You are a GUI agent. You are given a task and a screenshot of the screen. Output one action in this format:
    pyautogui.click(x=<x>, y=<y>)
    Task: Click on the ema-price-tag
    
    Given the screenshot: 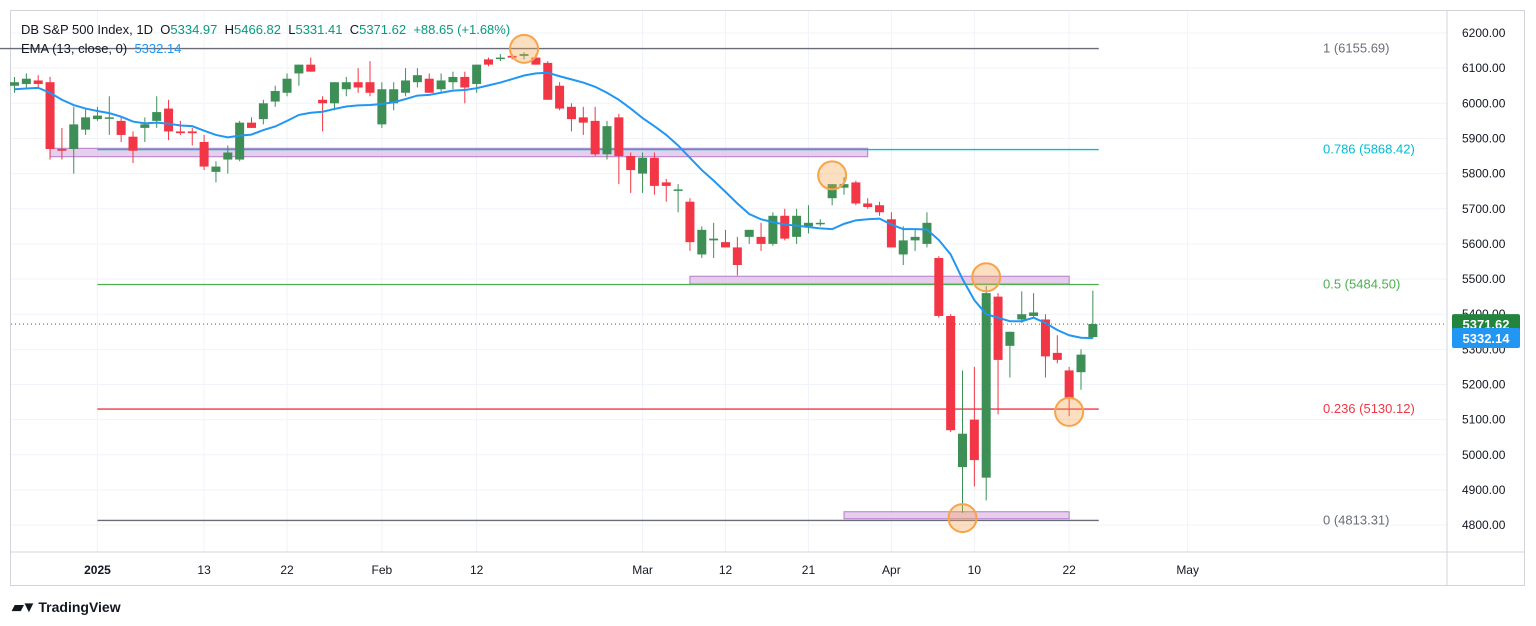 What is the action you would take?
    pyautogui.click(x=1486, y=338)
    